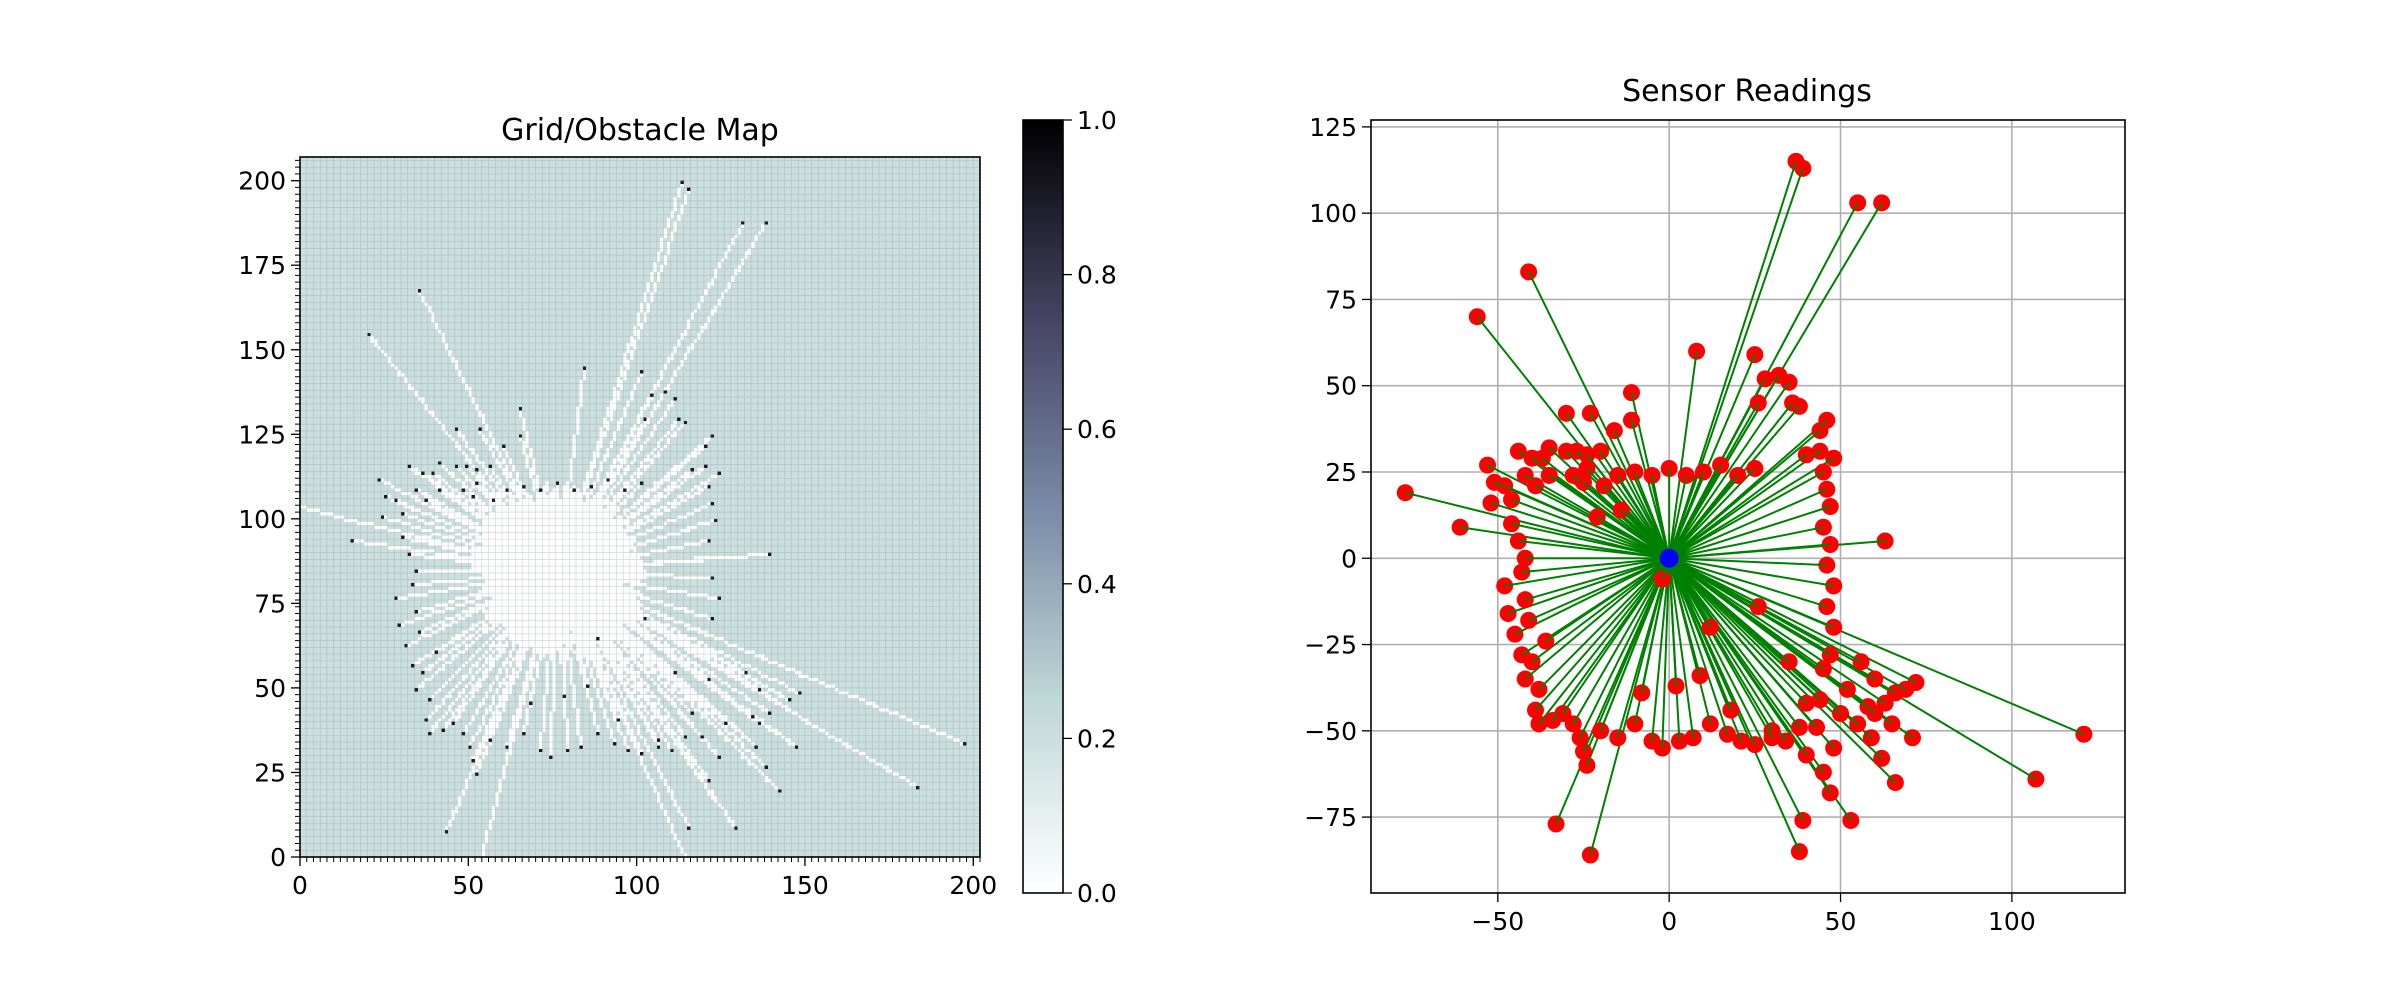  Describe the element at coordinates (1330, 645) in the screenshot. I see `sensor-y-tick-label: −25` at that location.